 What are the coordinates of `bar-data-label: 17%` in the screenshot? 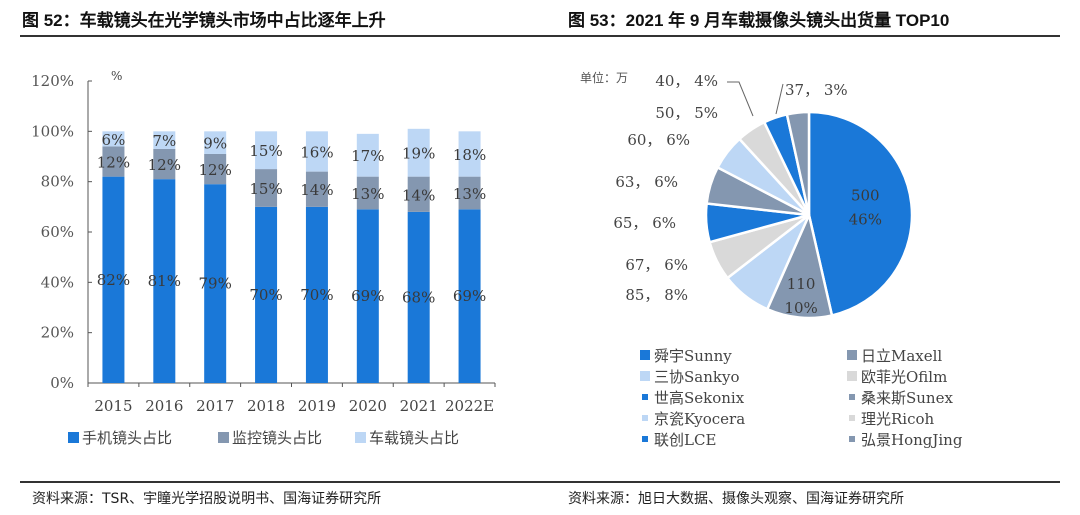 It's located at (367, 156).